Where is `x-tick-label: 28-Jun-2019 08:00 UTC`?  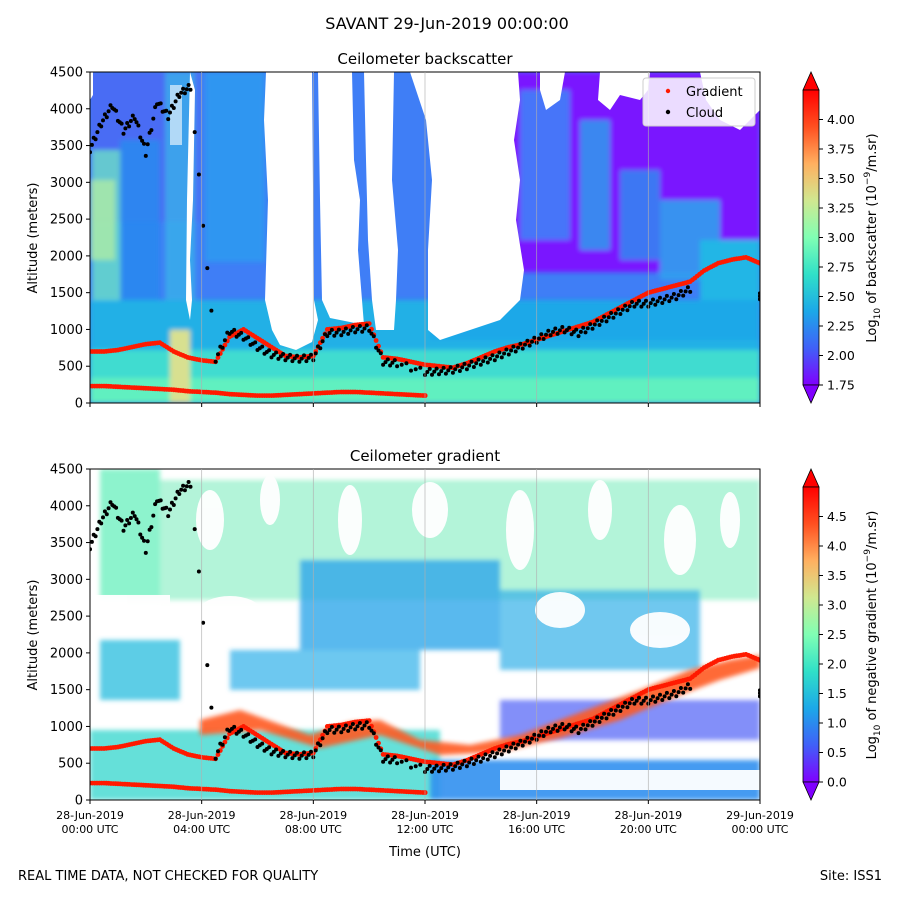 x-tick-label: 28-Jun-2019 08:00 UTC is located at coordinates (313, 822).